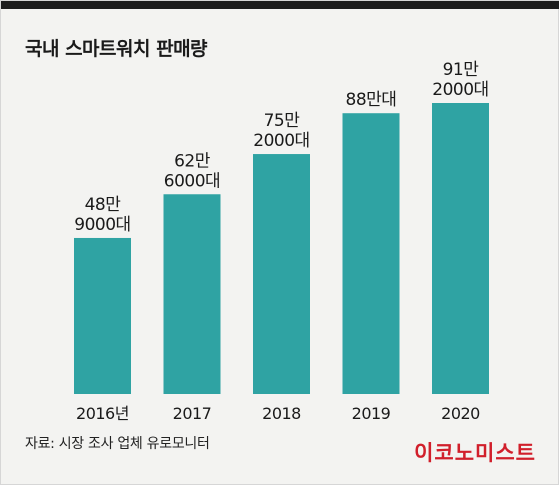 Image resolution: width=559 pixels, height=486 pixels. What do you see at coordinates (192, 181) in the screenshot?
I see `data-label-1-1: 6000대` at bounding box center [192, 181].